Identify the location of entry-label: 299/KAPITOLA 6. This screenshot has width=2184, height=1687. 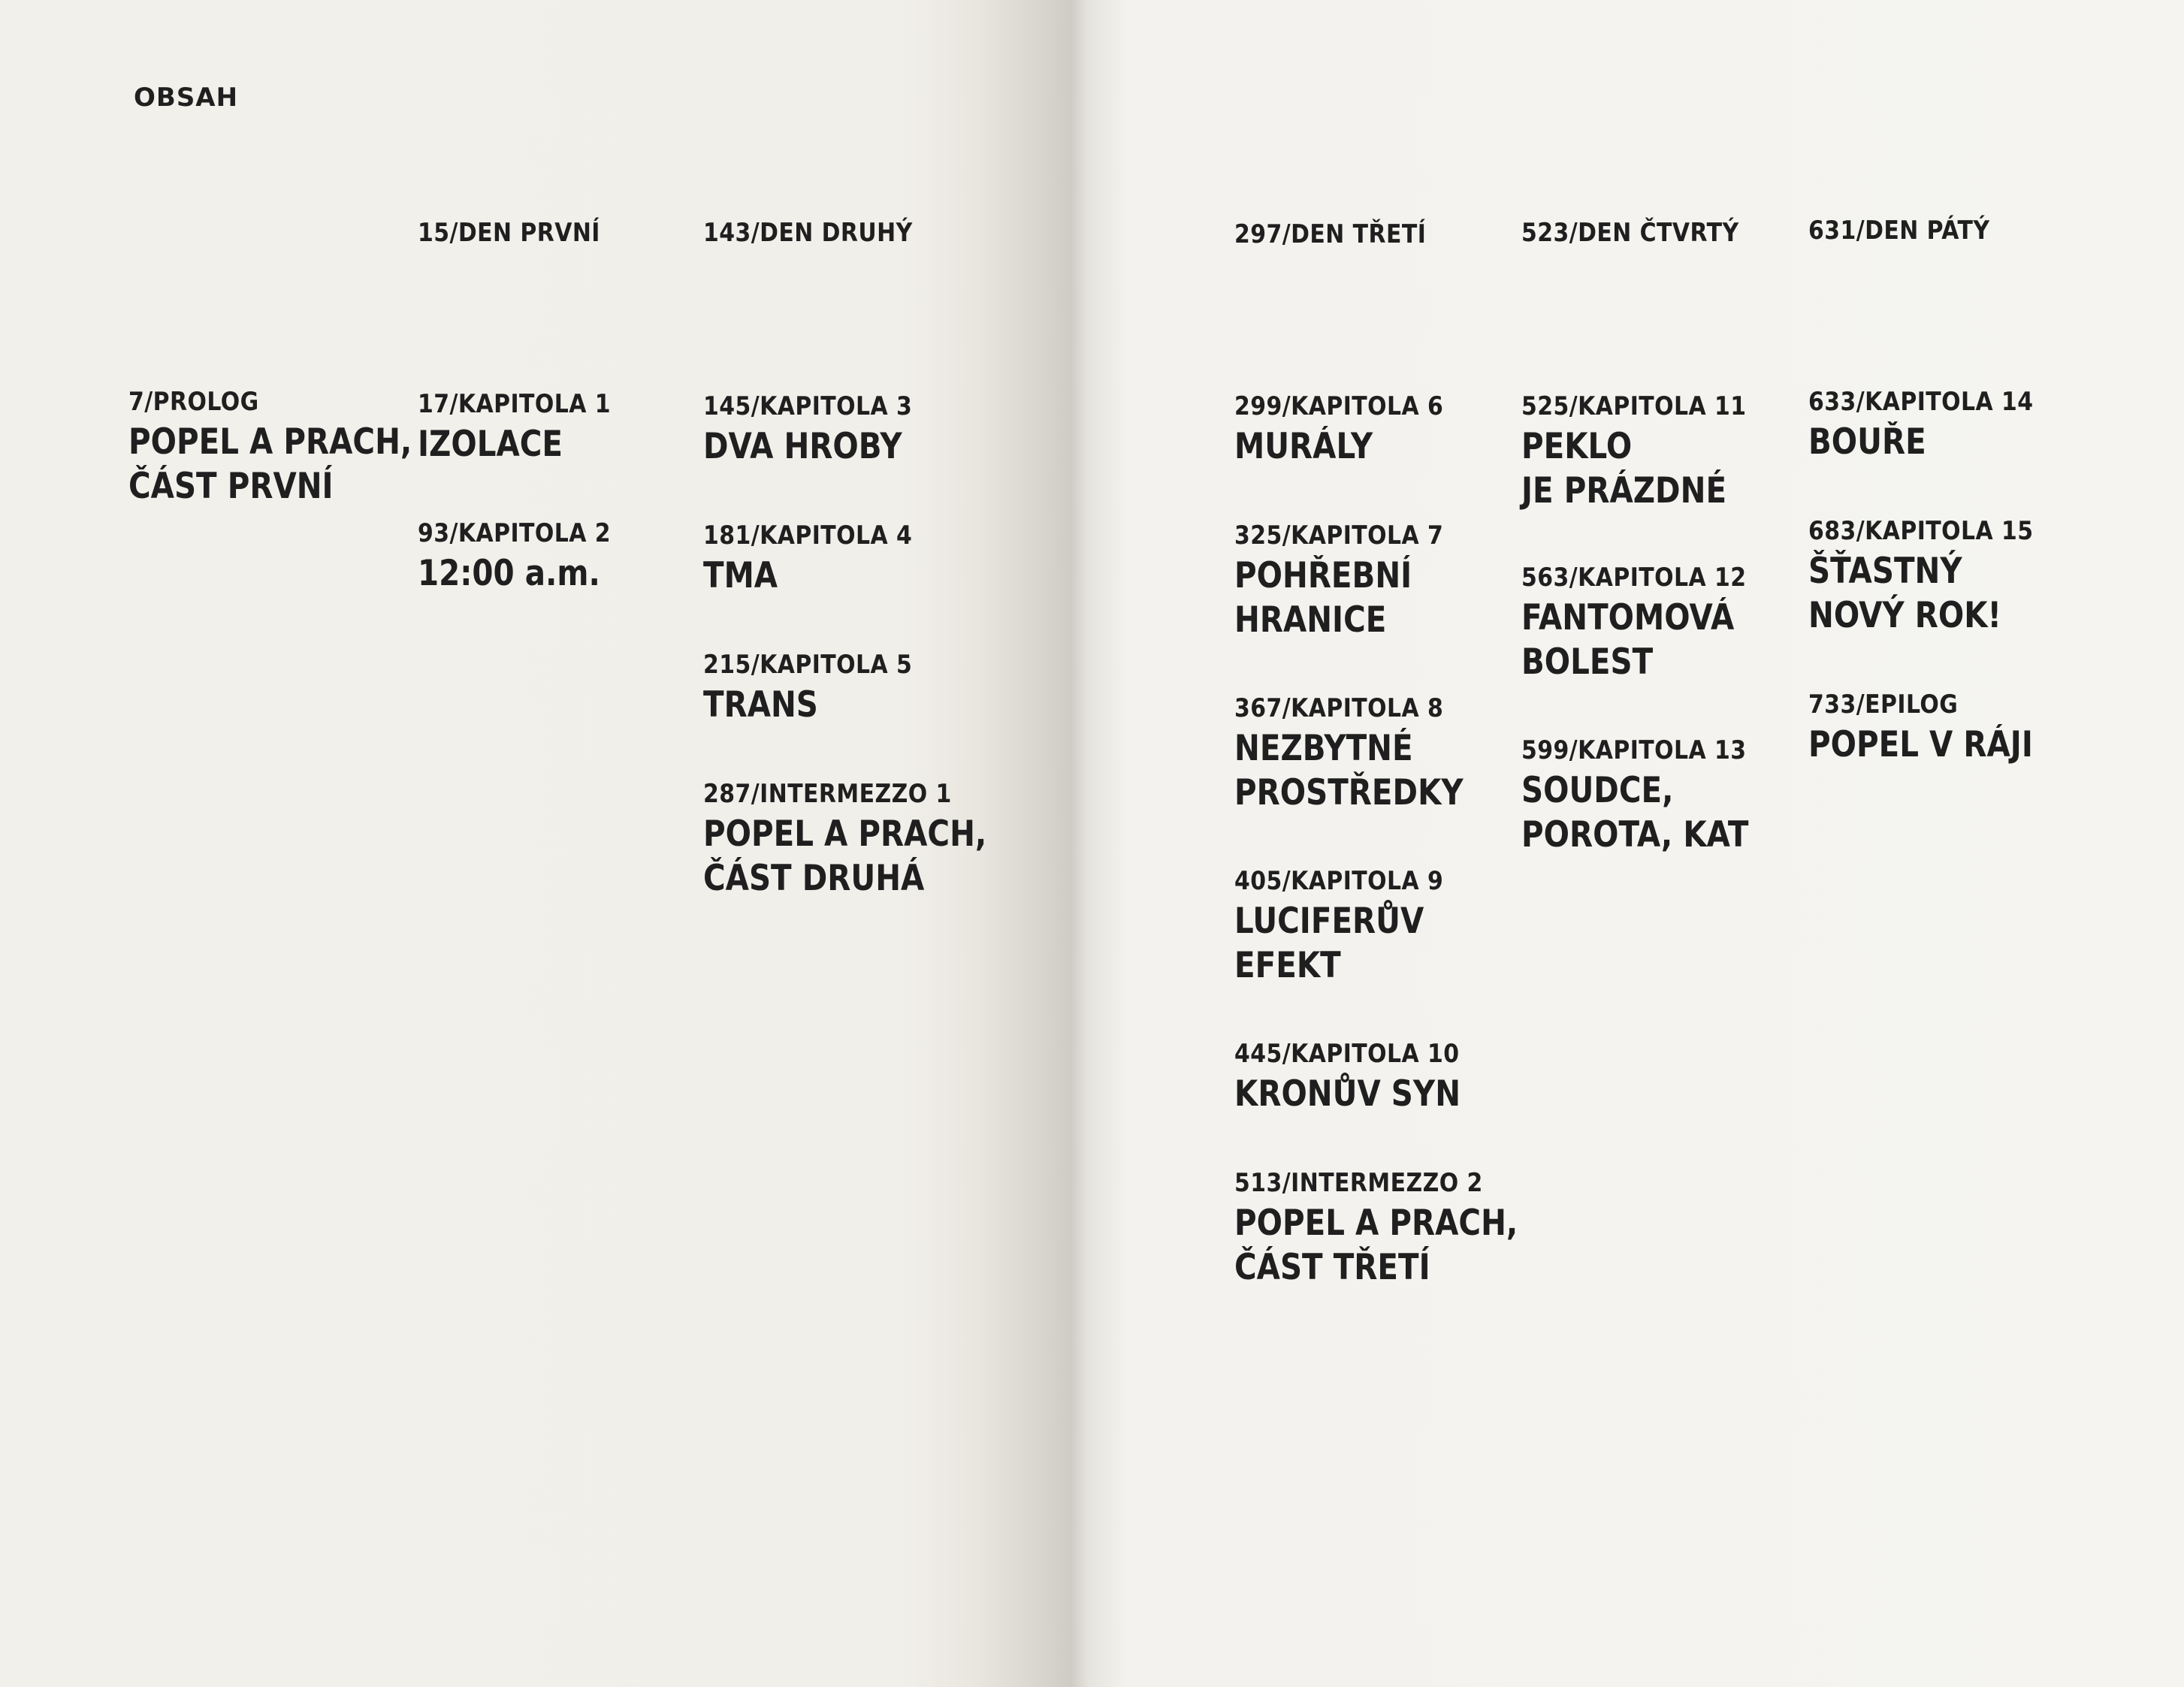
(1339, 406).